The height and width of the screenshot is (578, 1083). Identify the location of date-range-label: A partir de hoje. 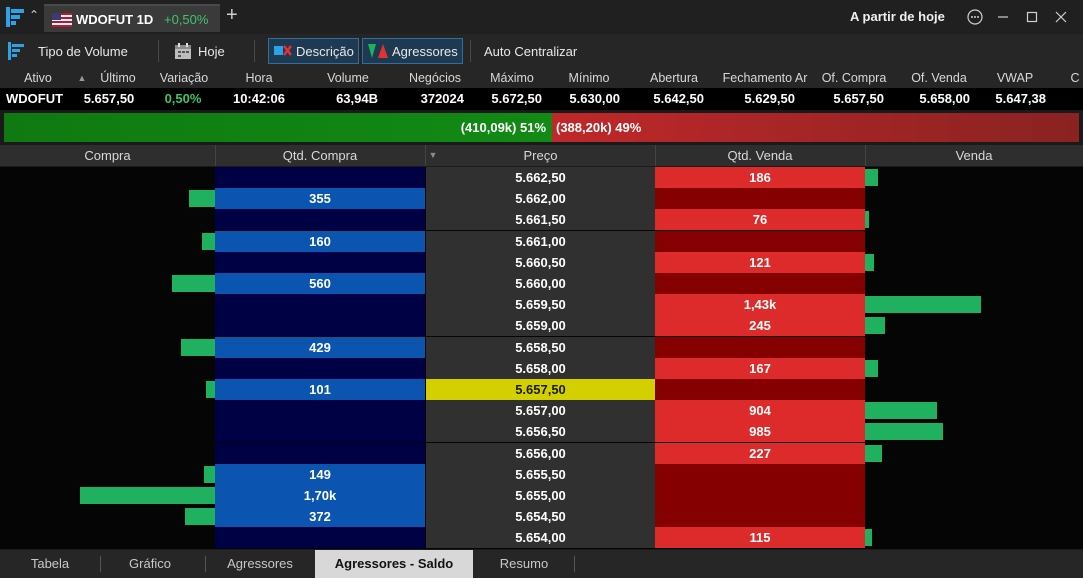
(897, 16).